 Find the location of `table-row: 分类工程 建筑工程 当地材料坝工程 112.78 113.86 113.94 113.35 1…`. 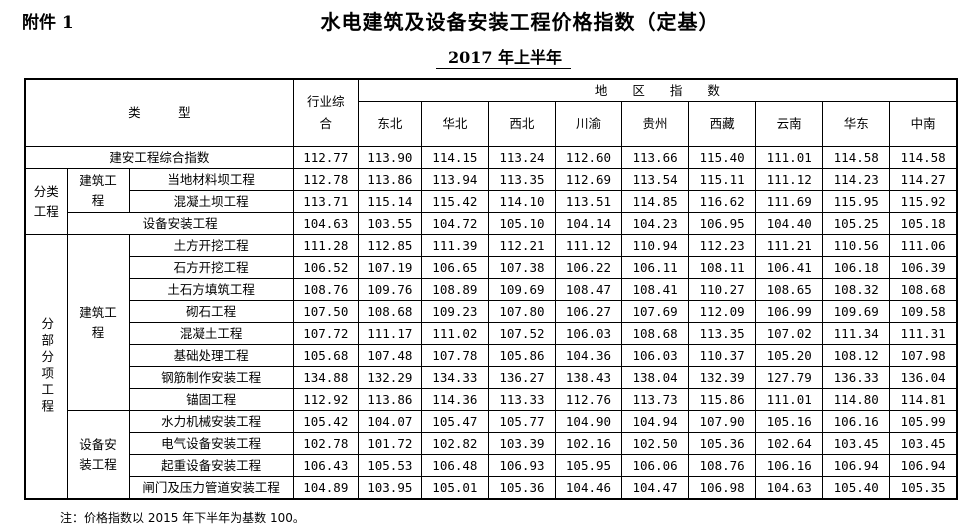

table-row: 分类工程 建筑工程 当地材料坝工程 112.78 113.86 113.94 113.35 1… is located at coordinates (491, 201).